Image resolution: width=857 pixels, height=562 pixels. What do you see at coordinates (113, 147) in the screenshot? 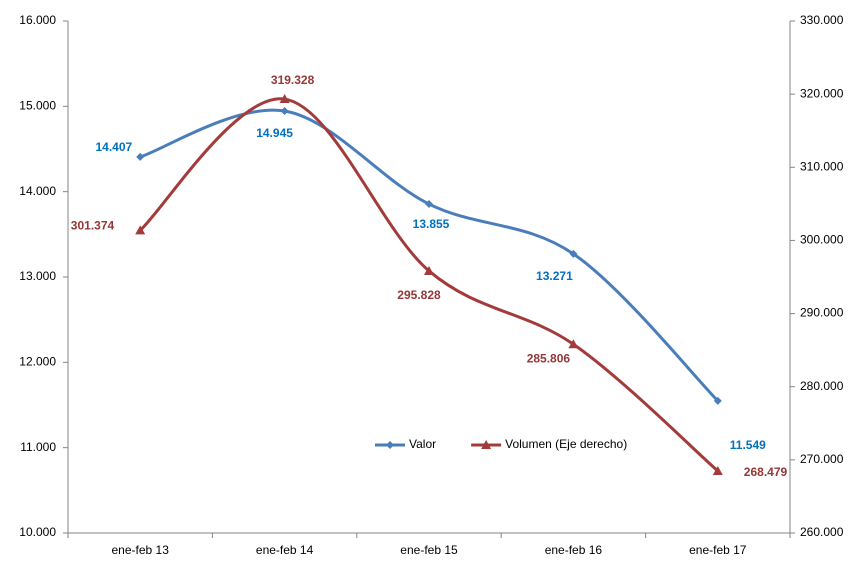
I see `data-label: 14.407` at bounding box center [113, 147].